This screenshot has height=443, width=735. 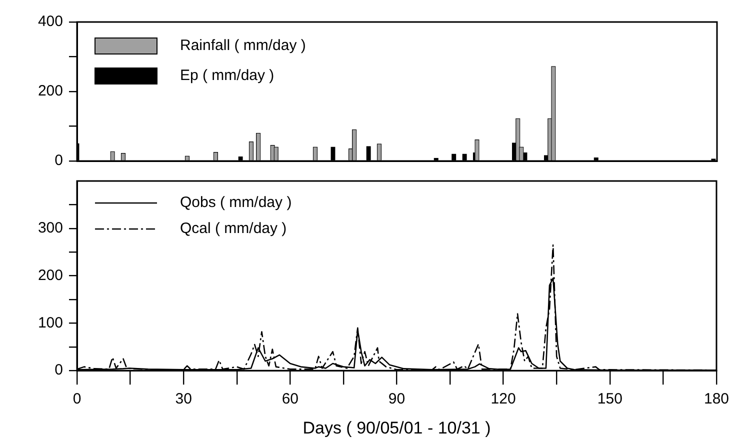 I want to click on x-tick-label: 30, so click(x=183, y=399).